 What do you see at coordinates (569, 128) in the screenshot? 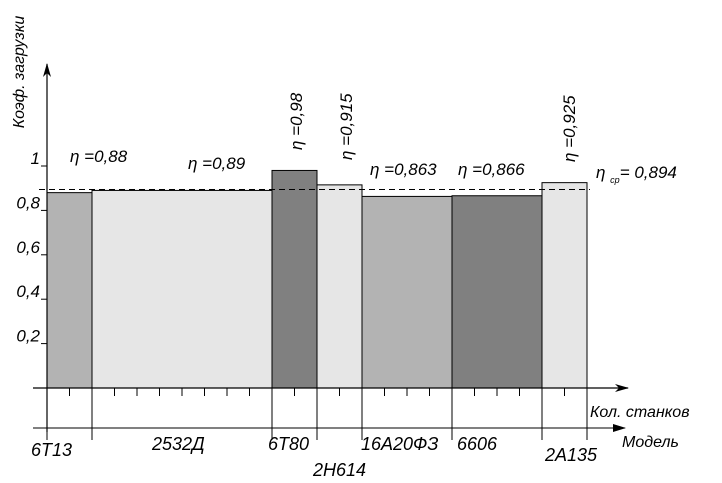
I see `eta-label-7: η =0,925` at bounding box center [569, 128].